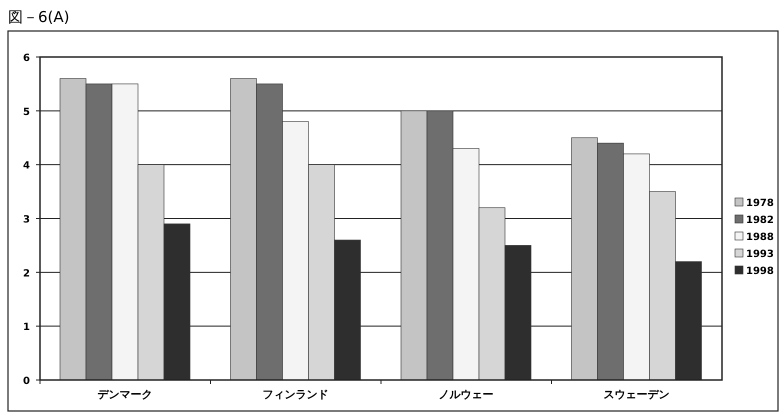 The width and height of the screenshot is (781, 416). What do you see at coordinates (26, 166) in the screenshot?
I see `y-tick-label: 4` at bounding box center [26, 166].